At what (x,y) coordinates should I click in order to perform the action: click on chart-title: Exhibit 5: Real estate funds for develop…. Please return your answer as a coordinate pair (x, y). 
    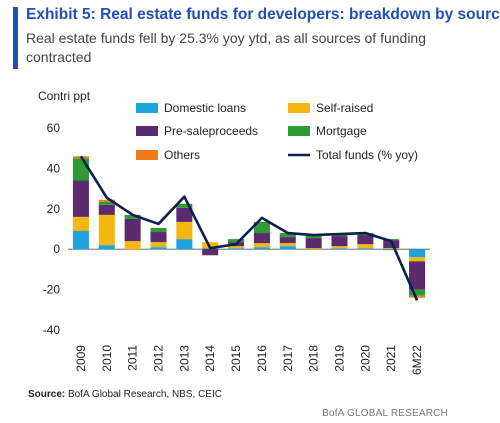
    Looking at the image, I should click on (263, 14).